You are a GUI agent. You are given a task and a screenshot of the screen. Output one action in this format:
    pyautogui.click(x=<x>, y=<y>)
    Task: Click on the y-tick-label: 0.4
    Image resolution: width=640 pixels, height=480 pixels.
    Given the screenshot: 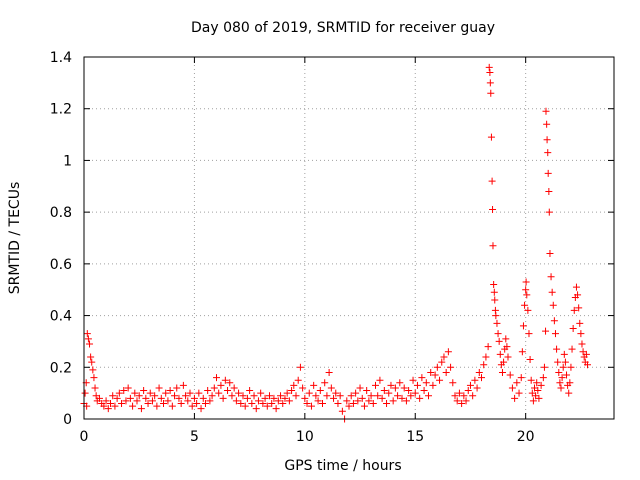 What is the action you would take?
    pyautogui.click(x=61, y=317)
    